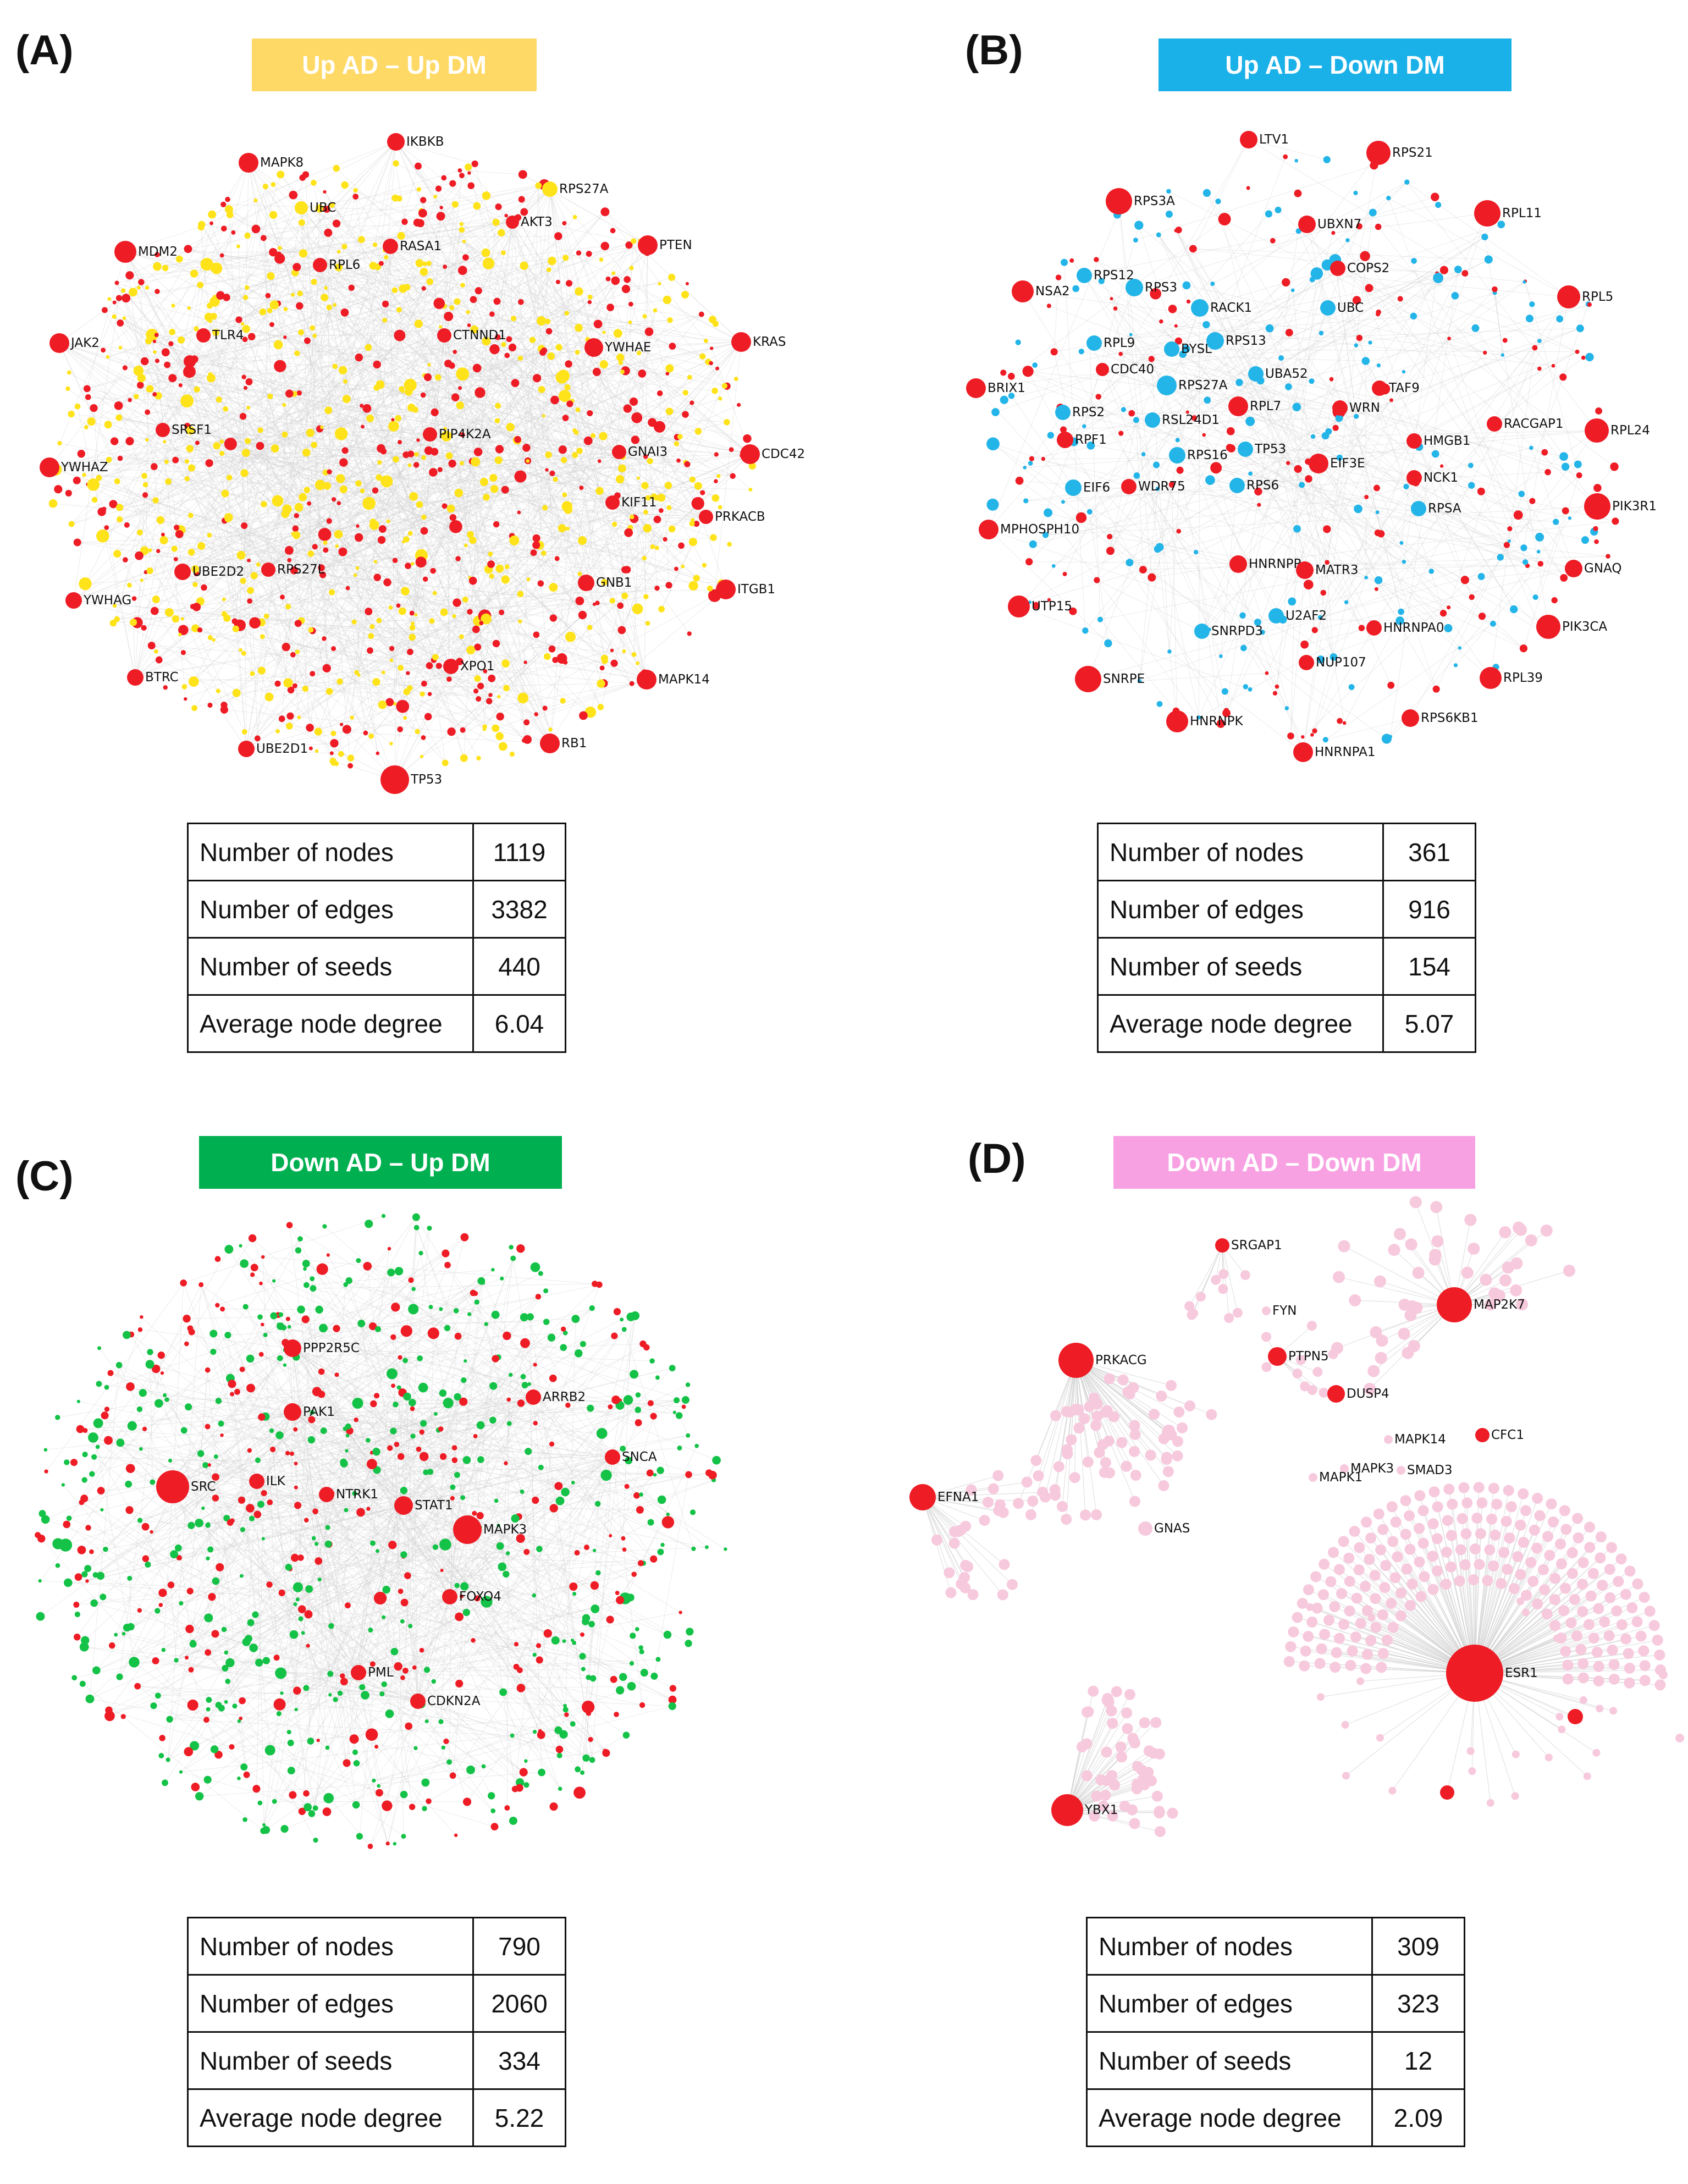 The height and width of the screenshot is (2184, 1688). What do you see at coordinates (391, 246) in the screenshot?
I see `hub-node-rasa1` at bounding box center [391, 246].